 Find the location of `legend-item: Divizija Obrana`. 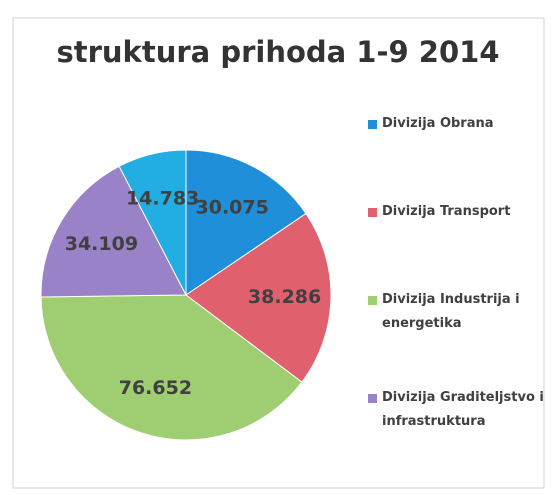

legend-item: Divizija Obrana is located at coordinates (461, 124).